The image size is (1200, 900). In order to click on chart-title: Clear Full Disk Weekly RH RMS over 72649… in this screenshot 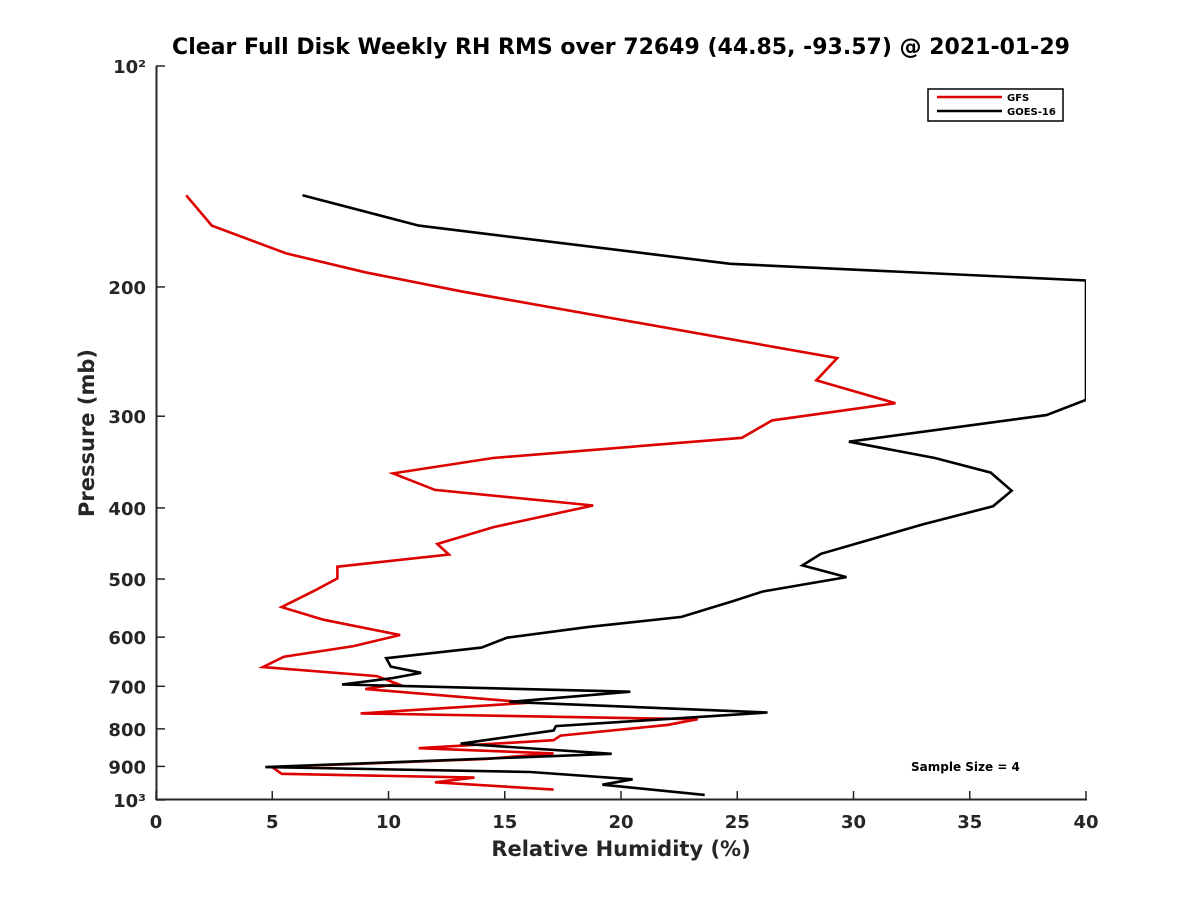, I will do `click(621, 47)`.